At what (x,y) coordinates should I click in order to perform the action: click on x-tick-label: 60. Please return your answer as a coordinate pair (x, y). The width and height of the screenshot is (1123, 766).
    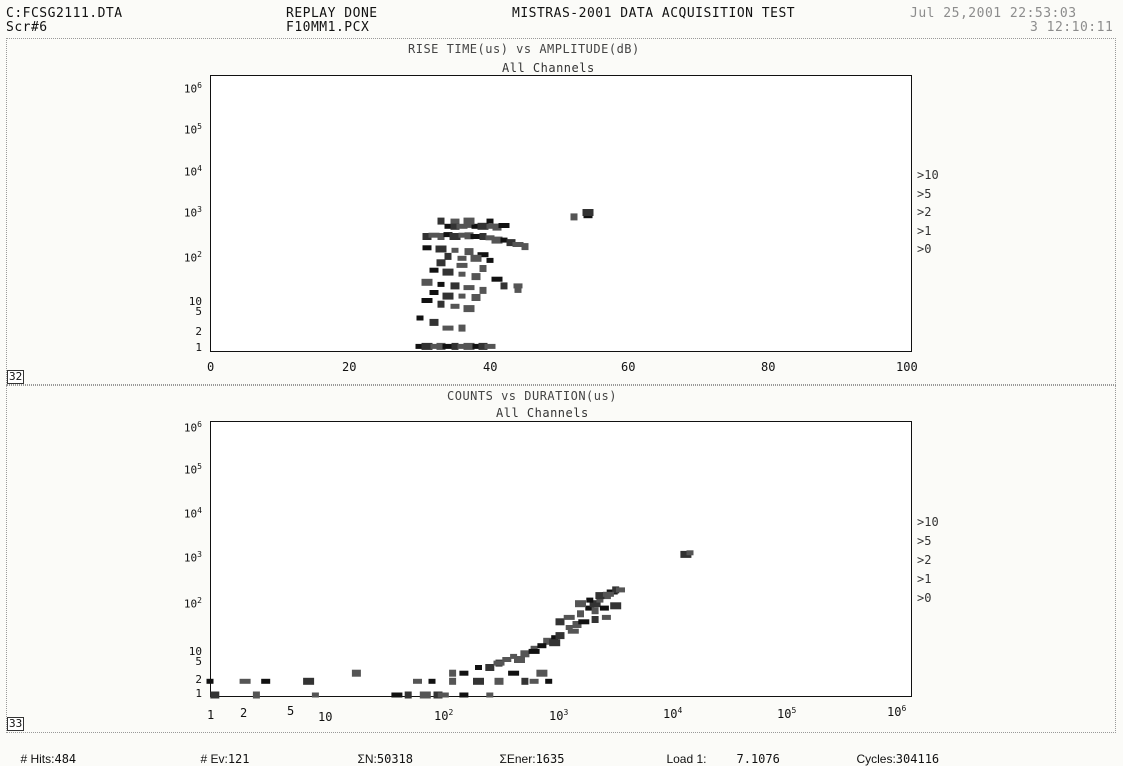
    Looking at the image, I should click on (628, 367).